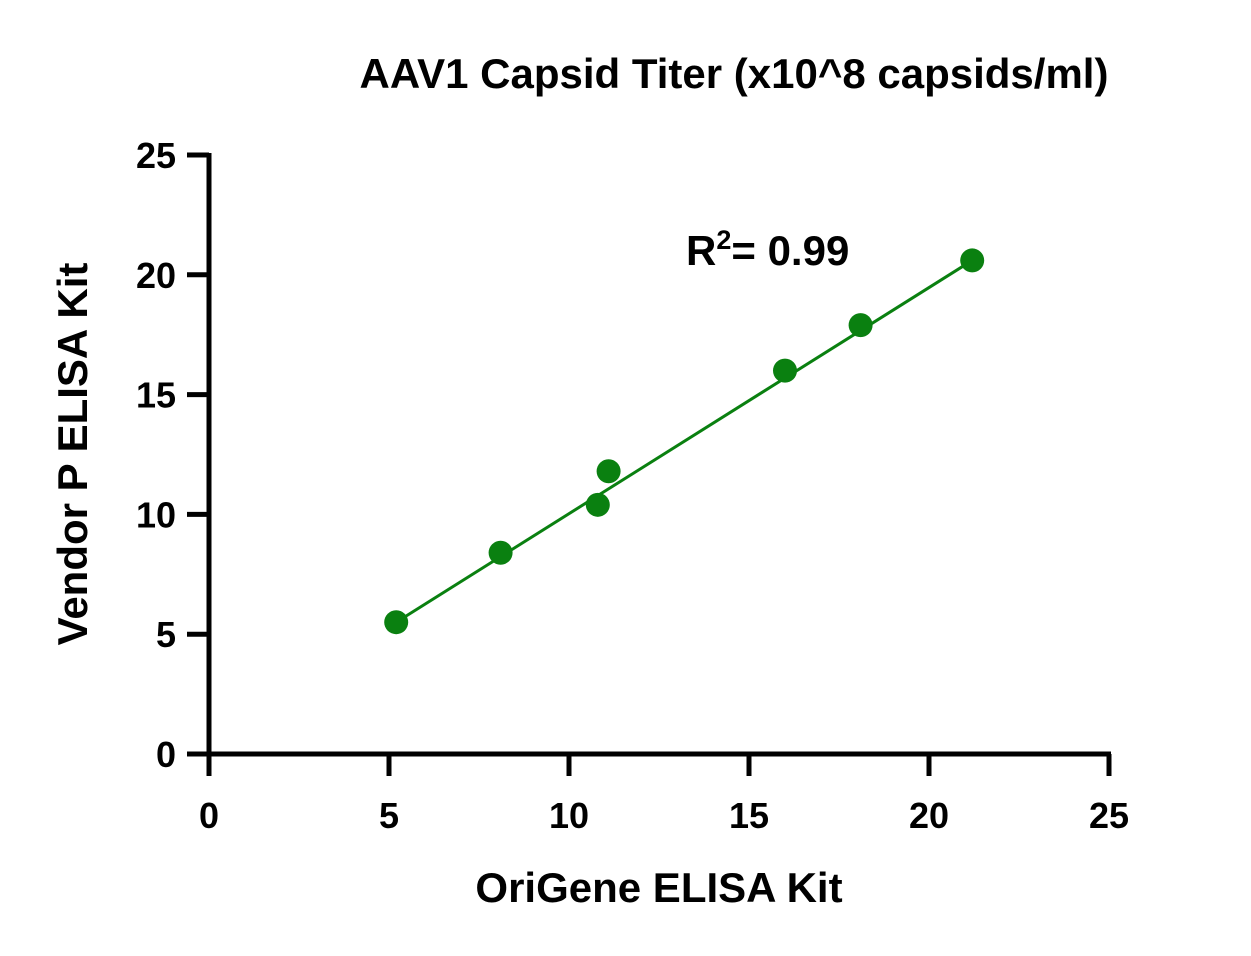 The width and height of the screenshot is (1251, 956). I want to click on x-ticks: 0 5 10 15 20 25, so click(664, 795).